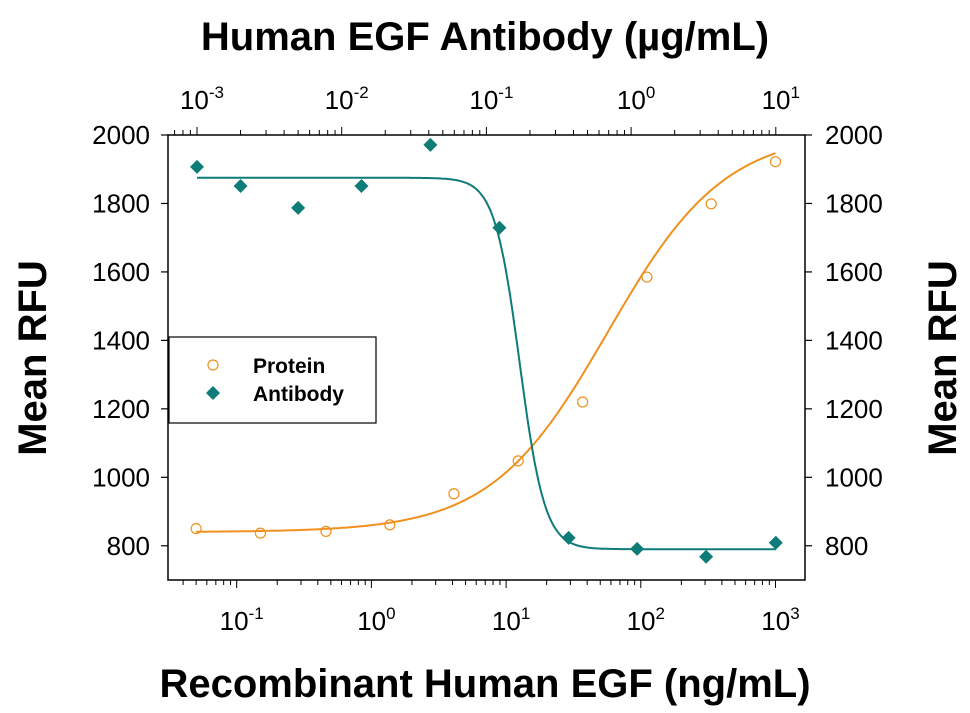 This screenshot has height=713, width=970. Describe the element at coordinates (636, 99) in the screenshot. I see `top-tick-label: 10⁰` at that location.